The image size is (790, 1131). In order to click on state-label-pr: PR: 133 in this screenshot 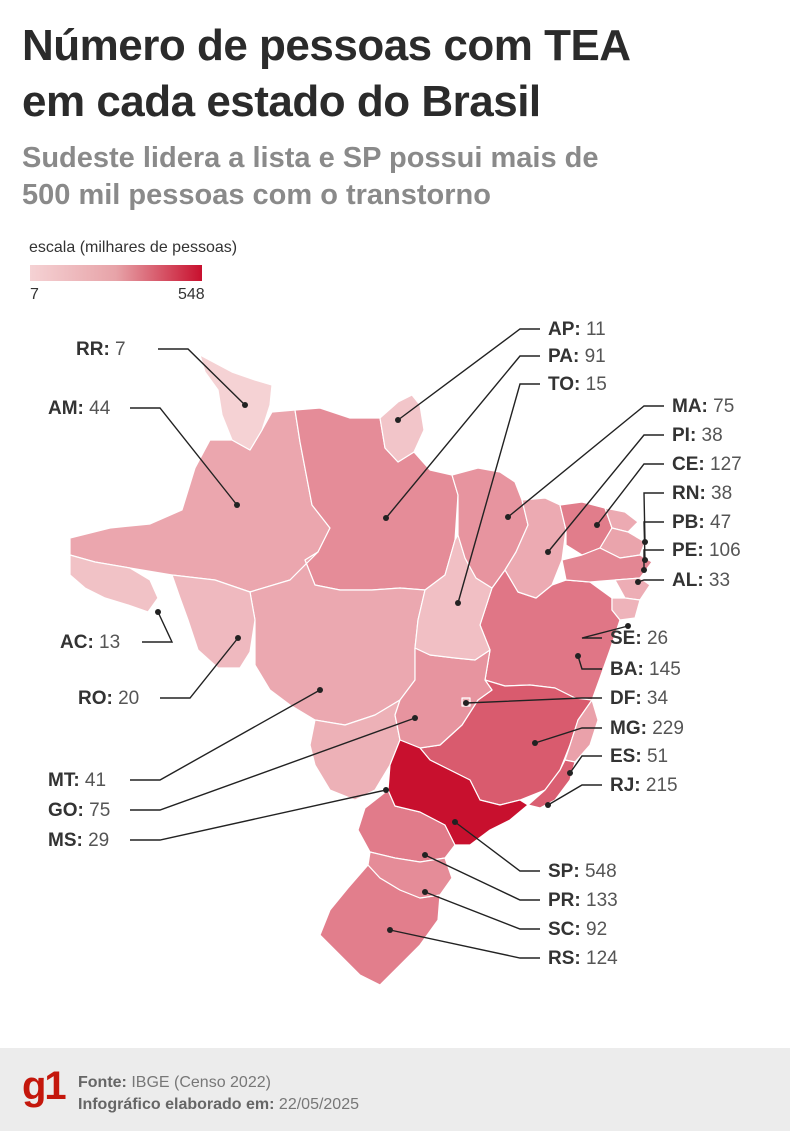, I will do `click(583, 900)`.